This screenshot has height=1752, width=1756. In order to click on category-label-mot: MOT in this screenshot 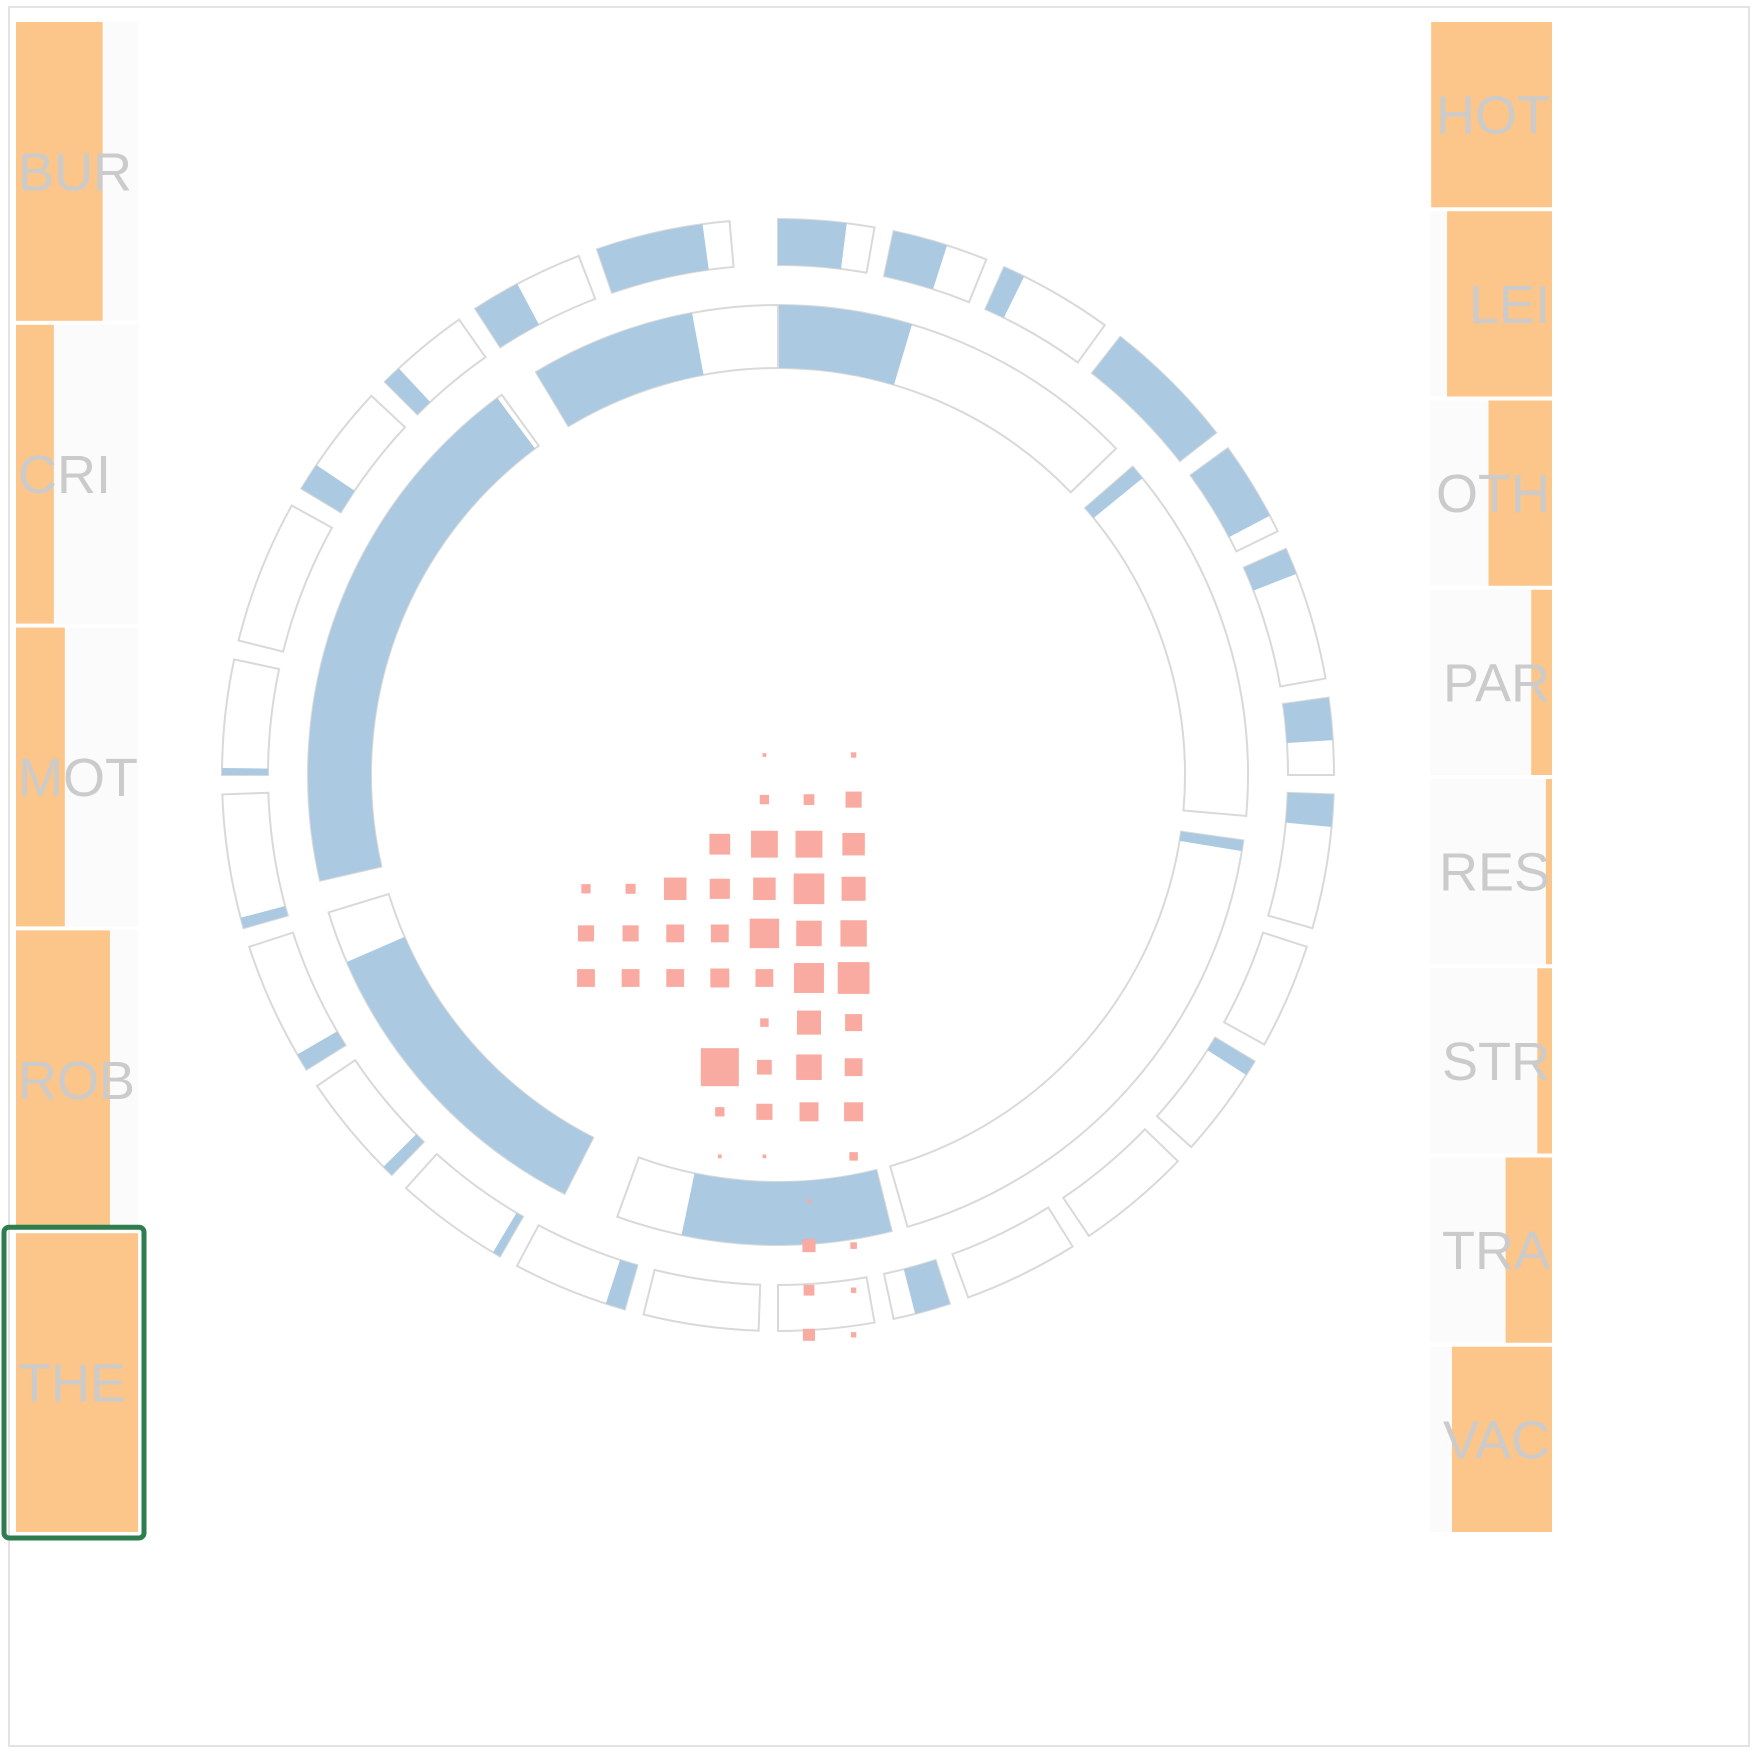, I will do `click(78, 778)`.